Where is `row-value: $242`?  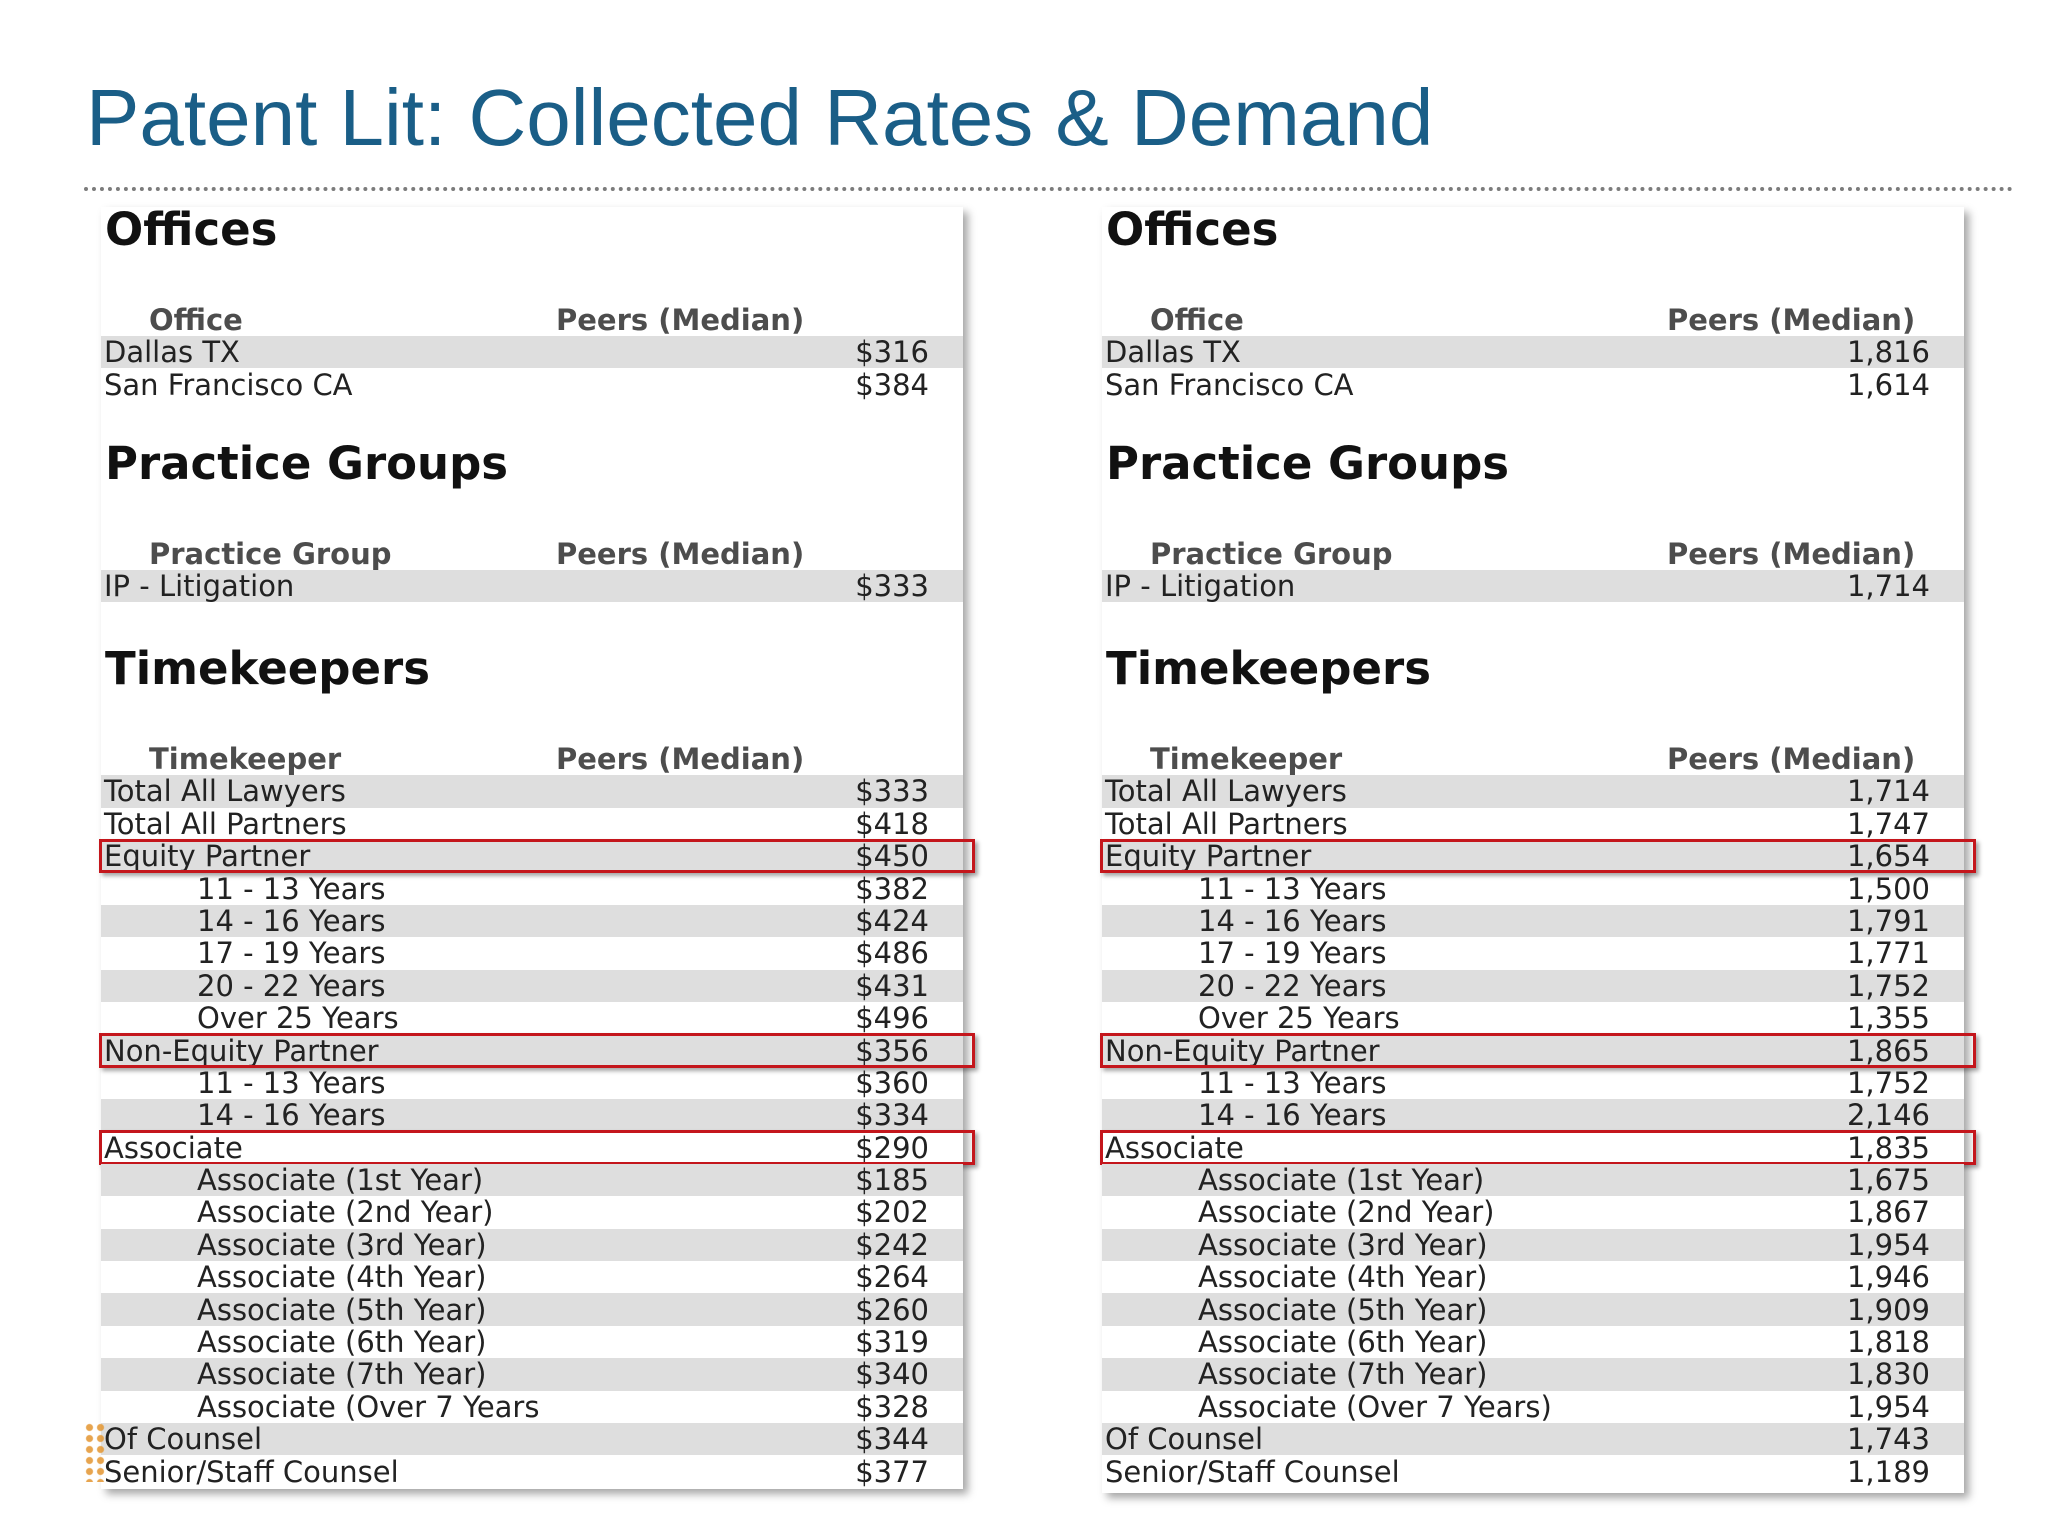 row-value: $242 is located at coordinates (892, 1244).